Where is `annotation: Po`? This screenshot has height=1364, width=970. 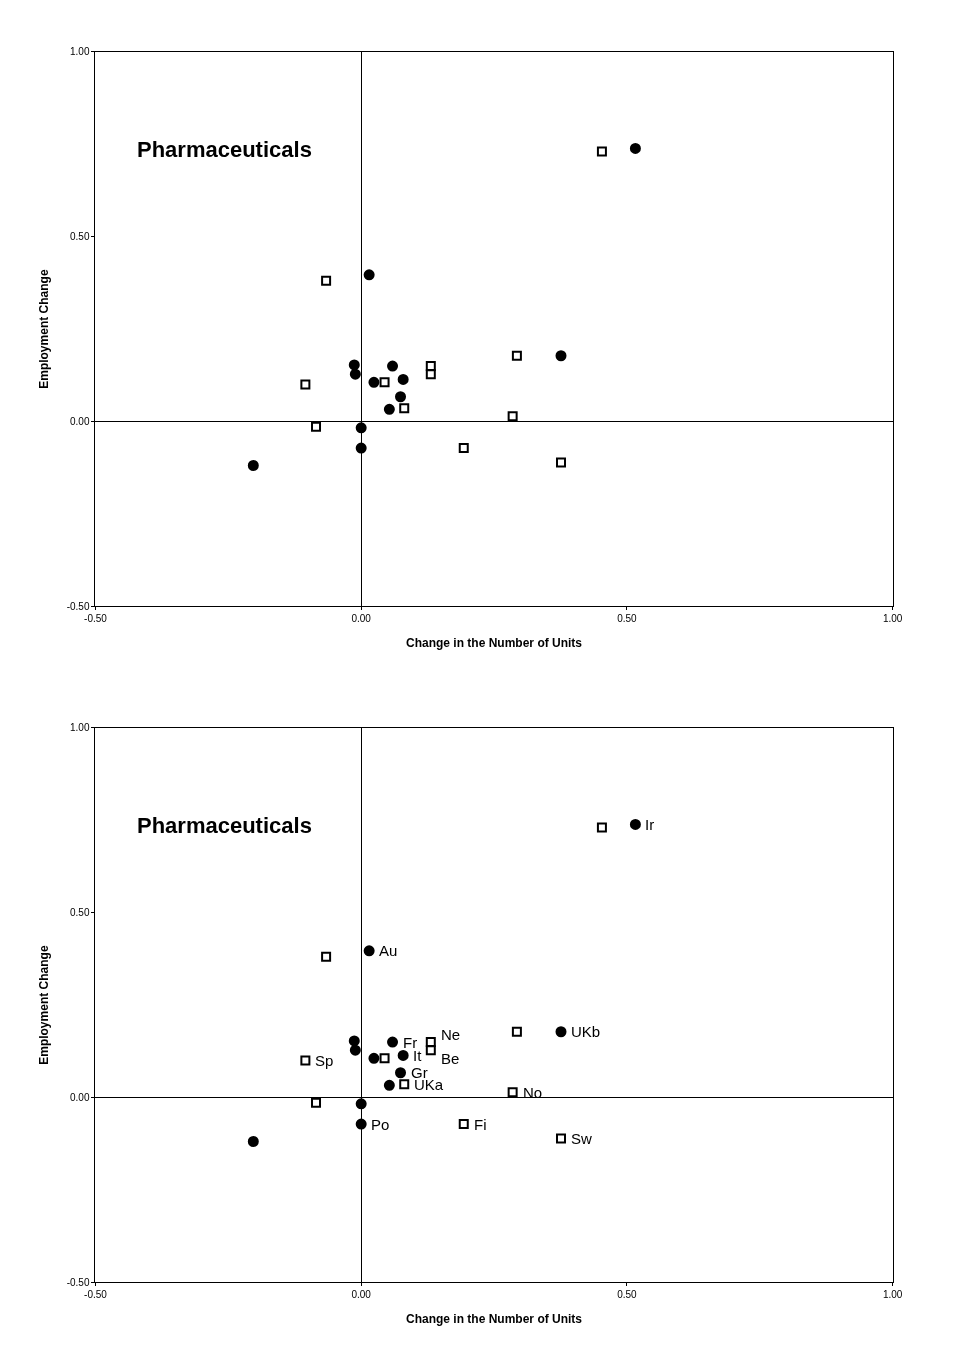 annotation: Po is located at coordinates (380, 1124).